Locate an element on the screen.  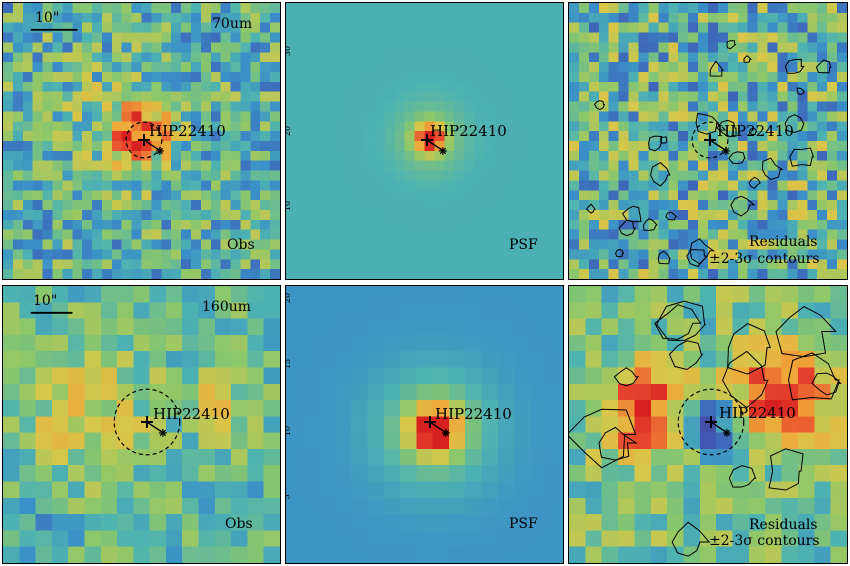
band-label: 160um is located at coordinates (227, 307).